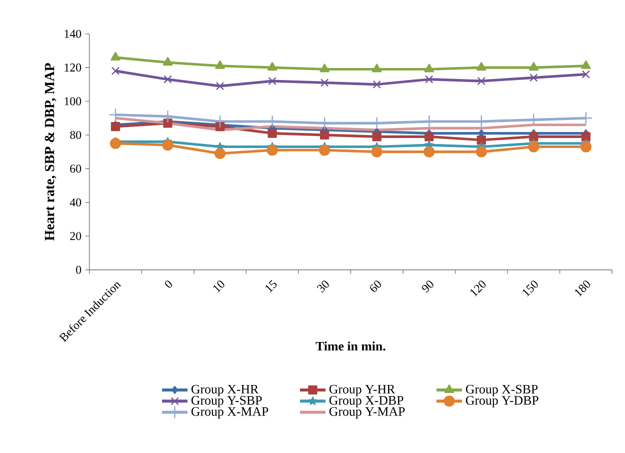 The height and width of the screenshot is (453, 625). Describe the element at coordinates (582, 288) in the screenshot. I see `x-tick-label: 180` at that location.